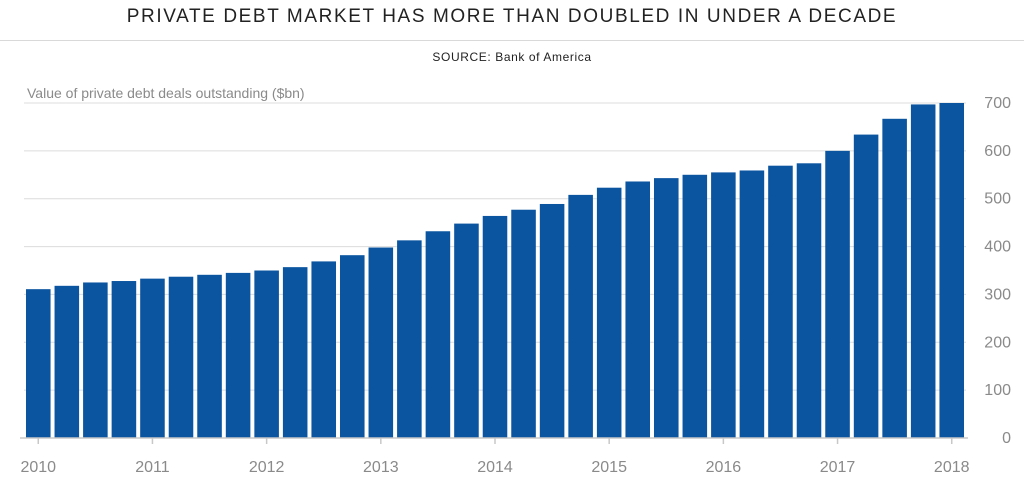 This screenshot has width=1024, height=482. What do you see at coordinates (997, 247) in the screenshot?
I see `y-tick-label: 400` at bounding box center [997, 247].